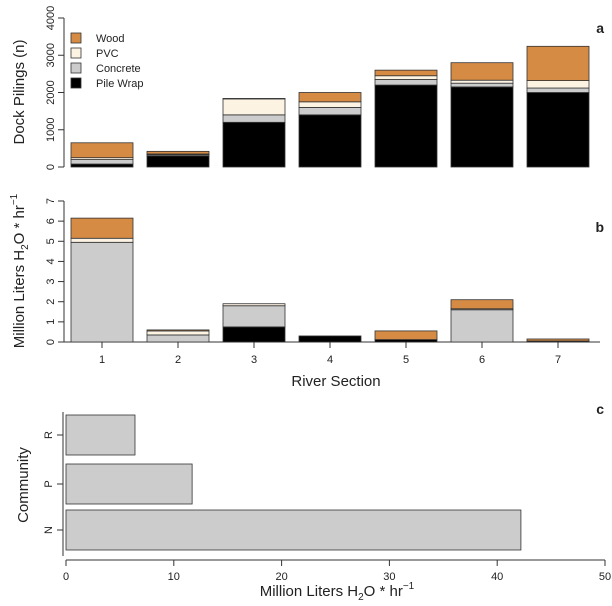 This screenshot has height=606, width=612. I want to click on legend-item-wood: Wood, so click(97, 38).